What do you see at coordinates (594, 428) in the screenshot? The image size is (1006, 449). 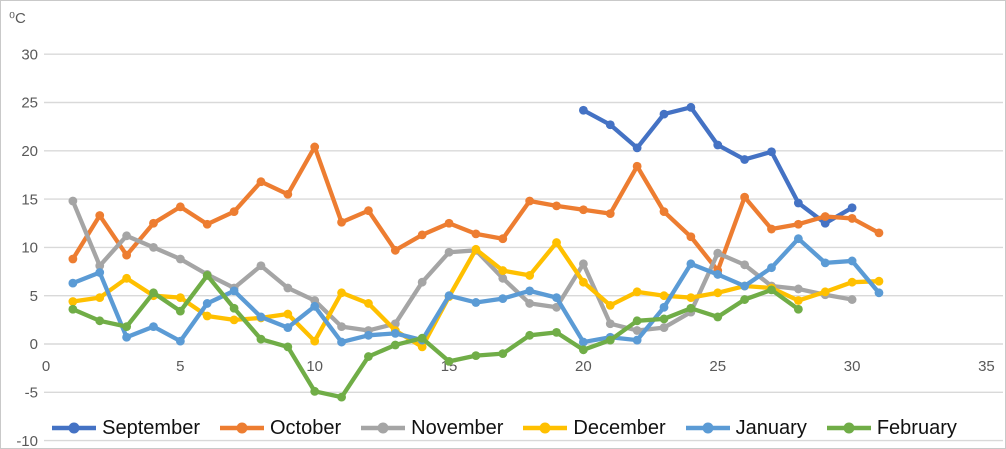 I see `legend-item-december: December` at bounding box center [594, 428].